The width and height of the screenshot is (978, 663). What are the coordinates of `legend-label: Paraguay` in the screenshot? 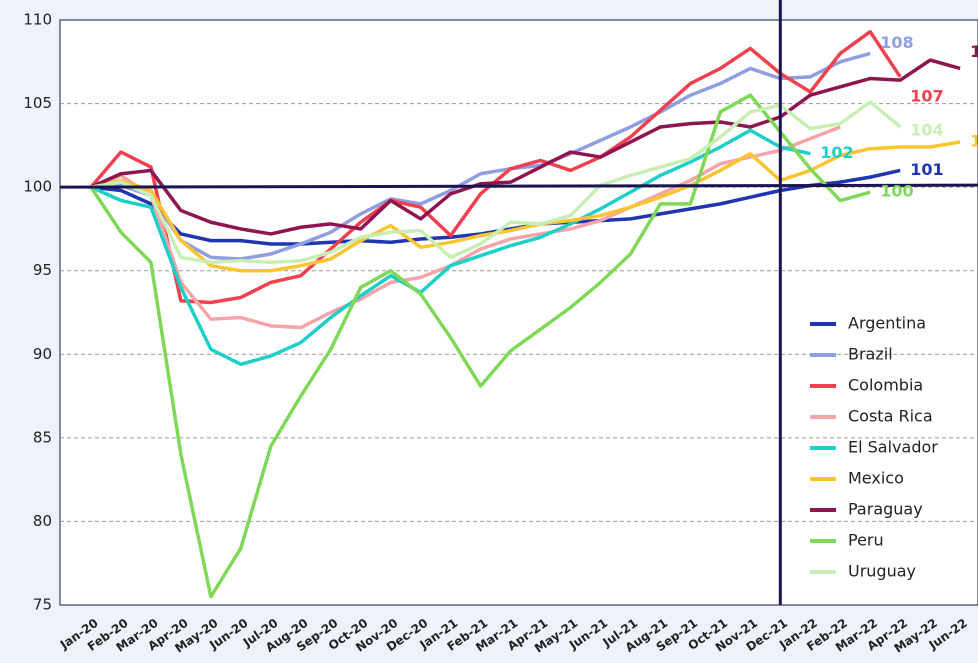 It's located at (885, 509).